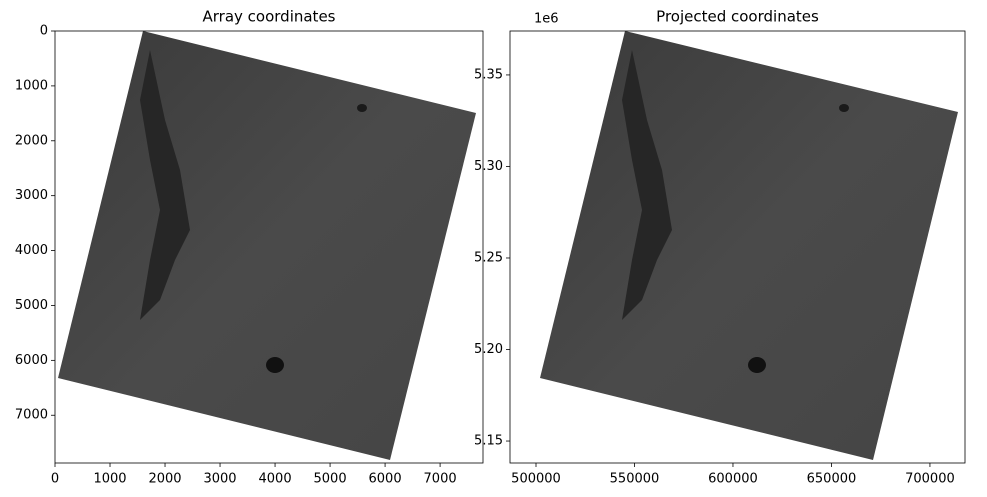 The height and width of the screenshot is (497, 987). I want to click on y-tick-label: 5.25, so click(488, 257).